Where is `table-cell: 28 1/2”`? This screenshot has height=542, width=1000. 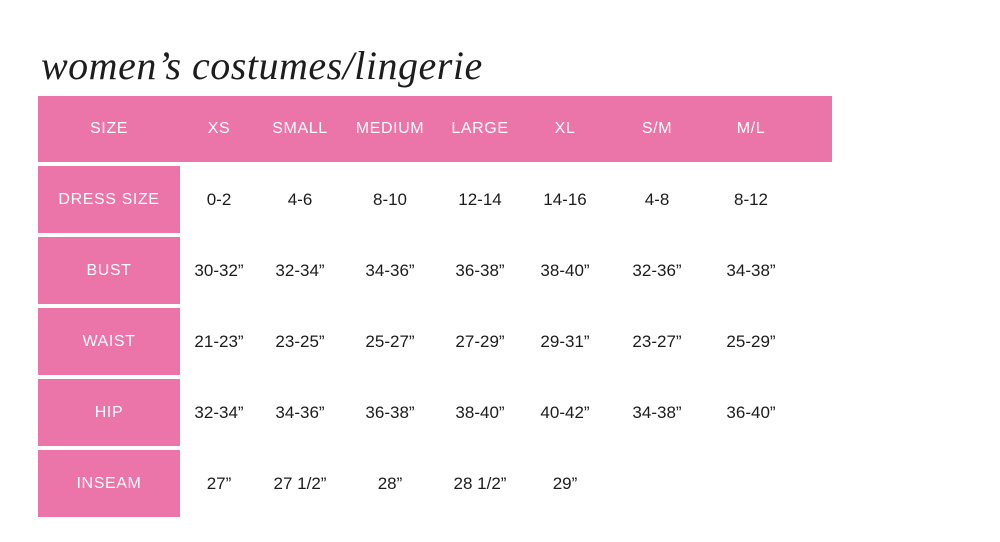
table-cell: 28 1/2” is located at coordinates (480, 483).